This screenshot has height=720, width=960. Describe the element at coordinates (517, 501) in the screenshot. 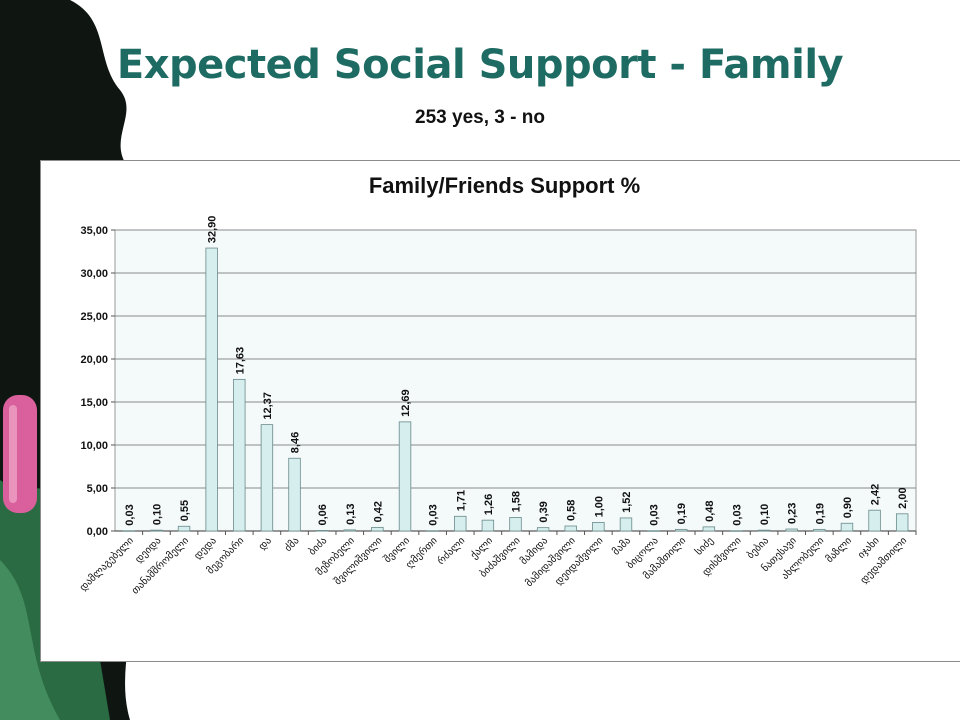

I see `data-label: 1,58` at that location.